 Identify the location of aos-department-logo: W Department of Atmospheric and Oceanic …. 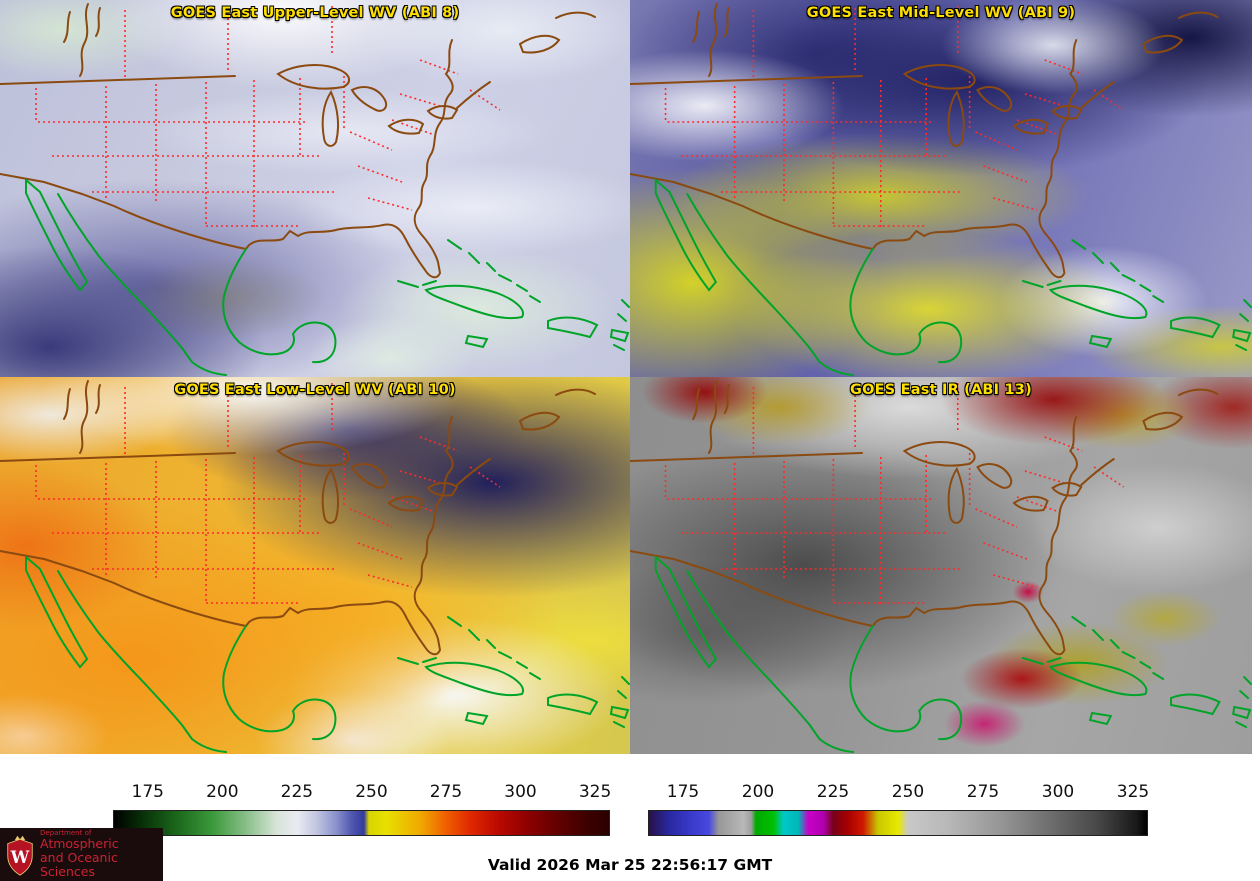
(81, 854).